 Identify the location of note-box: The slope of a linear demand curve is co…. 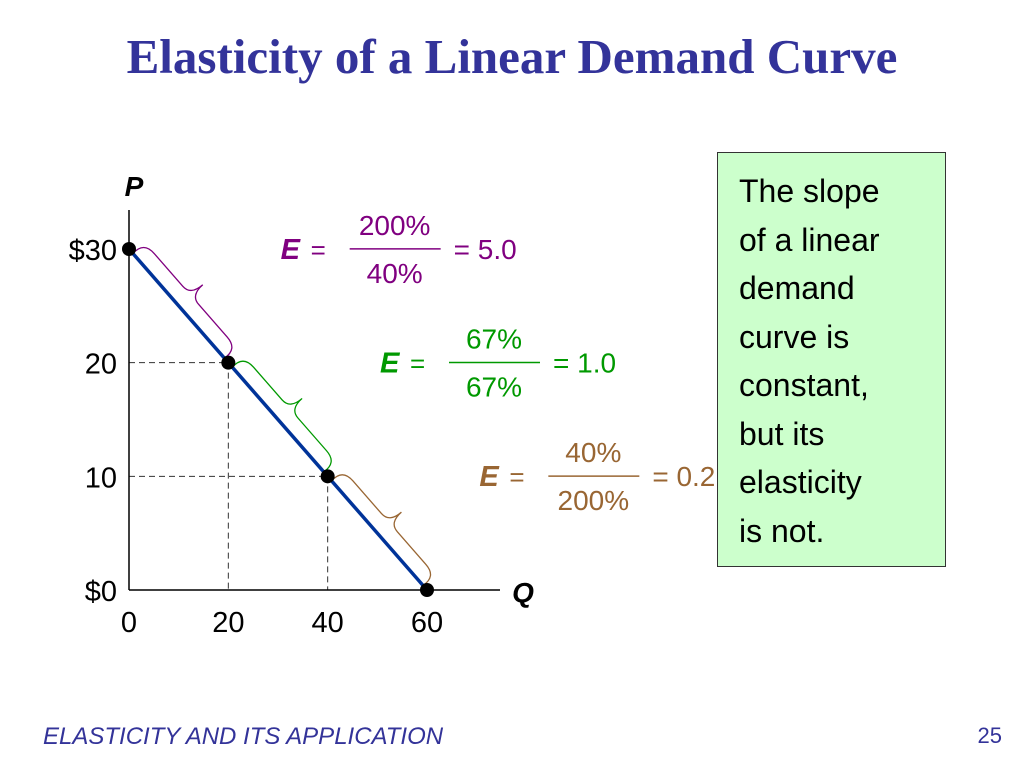
(831, 359).